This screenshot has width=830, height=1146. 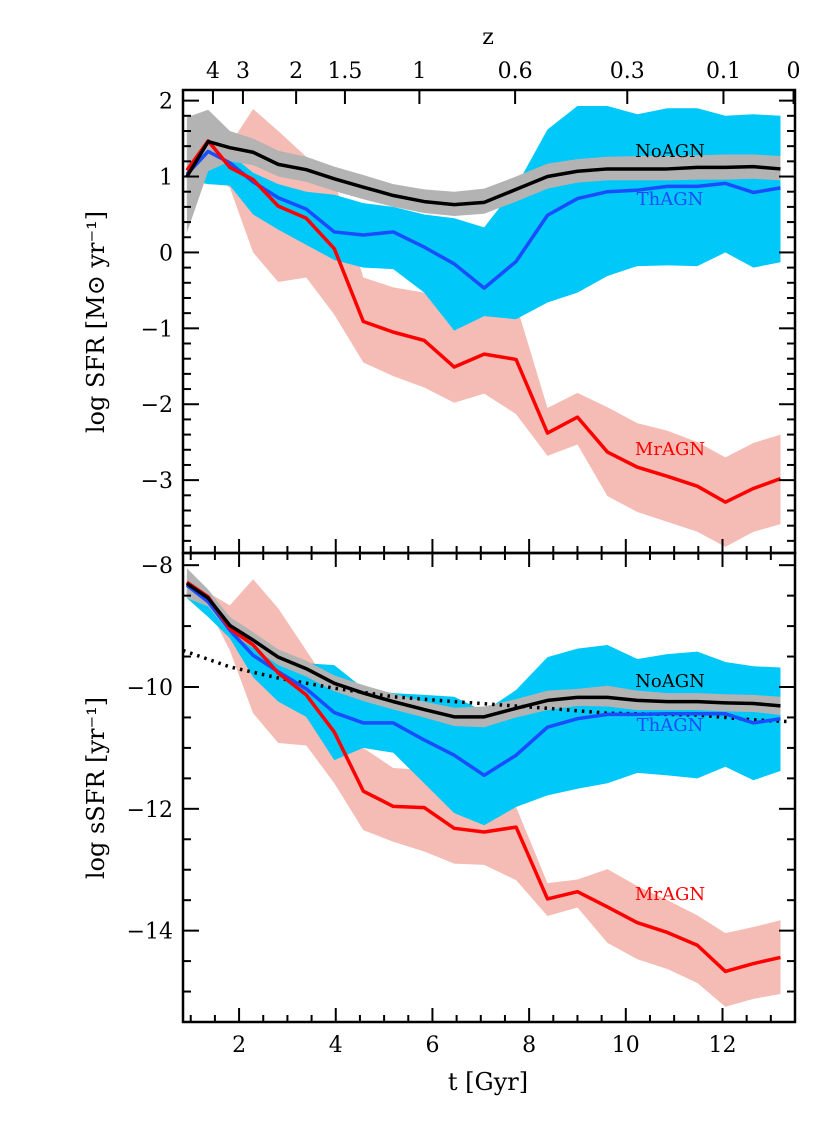 I want to click on x-tick-label: 6, so click(x=432, y=1045).